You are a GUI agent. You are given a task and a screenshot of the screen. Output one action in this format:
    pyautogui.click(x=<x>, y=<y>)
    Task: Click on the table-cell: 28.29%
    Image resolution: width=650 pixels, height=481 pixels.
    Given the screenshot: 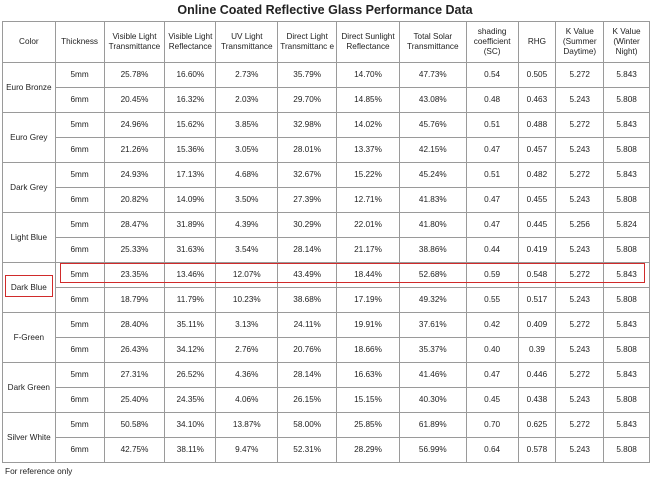 What is the action you would take?
    pyautogui.click(x=368, y=450)
    